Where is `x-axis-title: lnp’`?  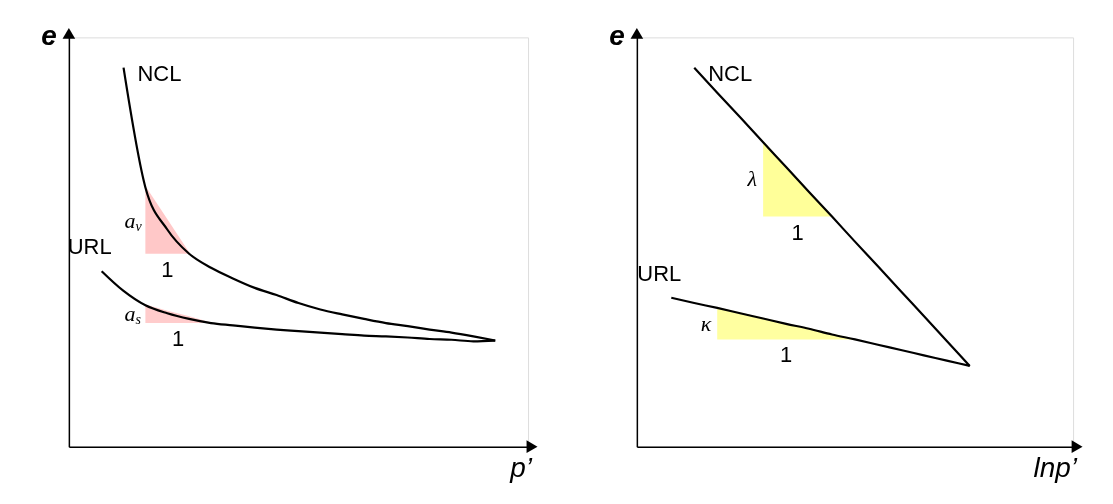 x-axis-title: lnp’ is located at coordinates (1055, 467).